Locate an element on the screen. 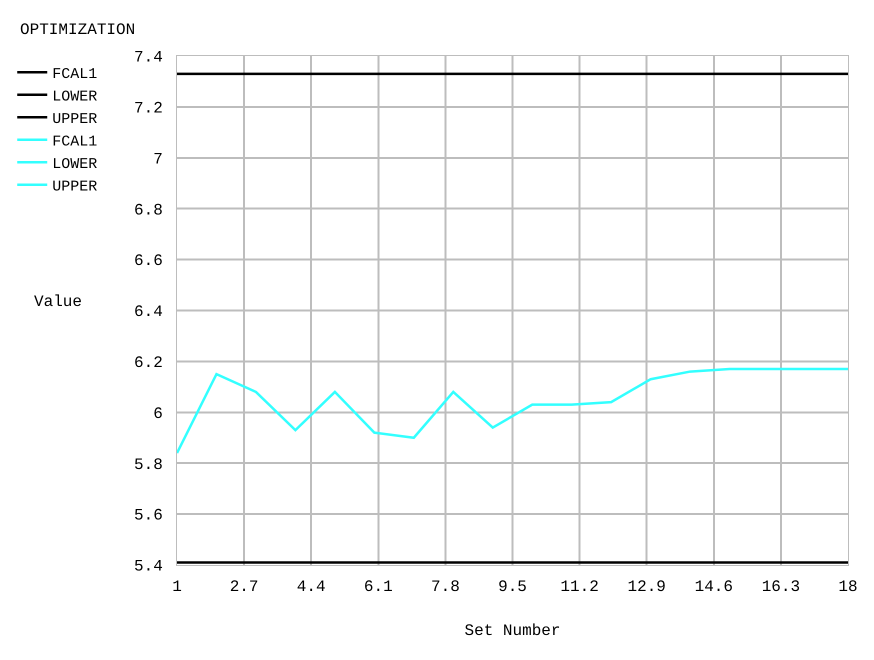  y-tick-label: 7.4 is located at coordinates (148, 57).